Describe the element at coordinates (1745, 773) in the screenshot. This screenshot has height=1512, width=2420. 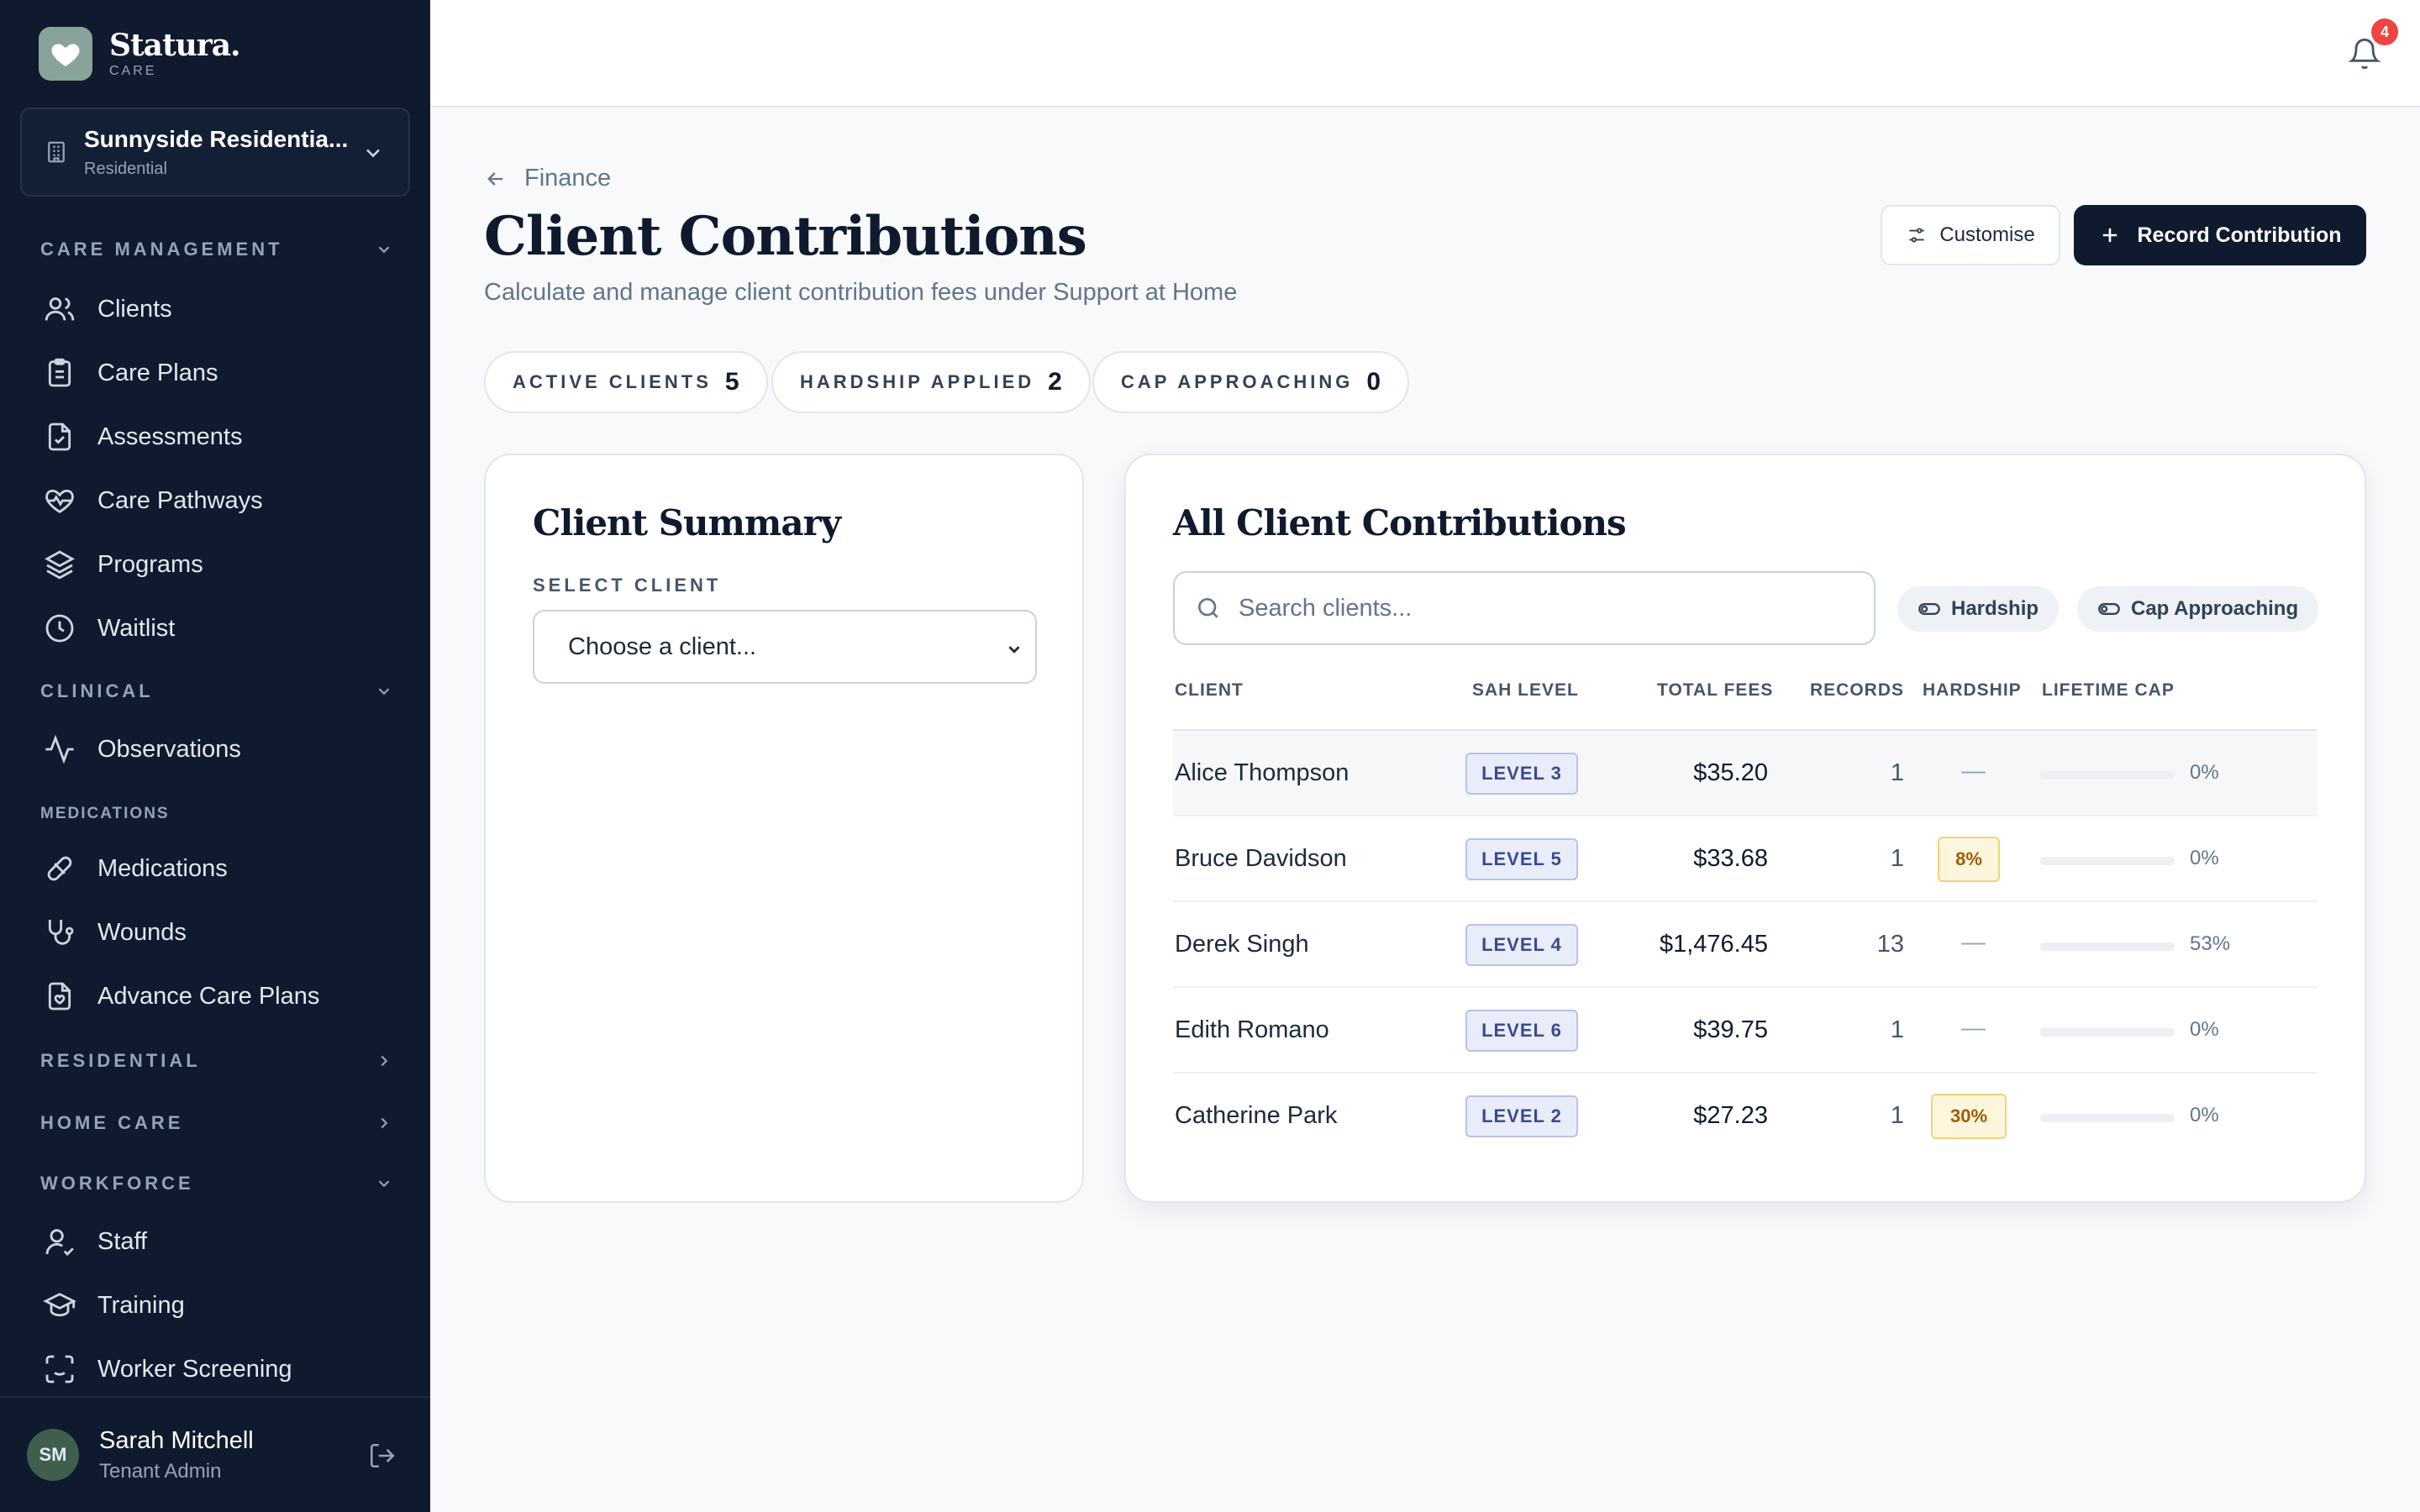
I see `table-row: Alice Thompson LEVEL 3 $35.20 1 — 0%` at that location.